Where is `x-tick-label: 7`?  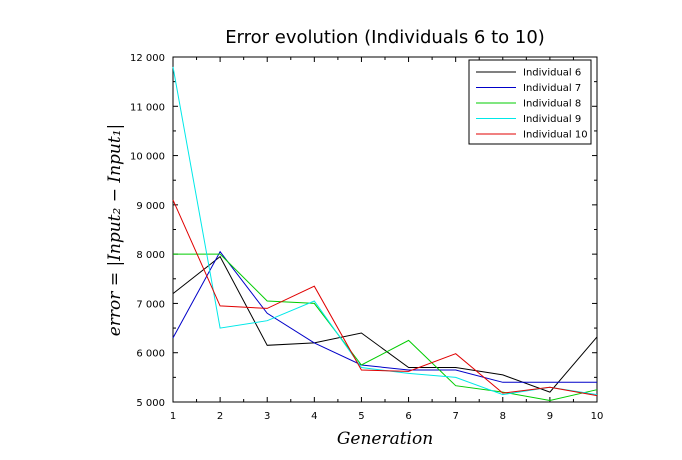 x-tick-label: 7 is located at coordinates (455, 416).